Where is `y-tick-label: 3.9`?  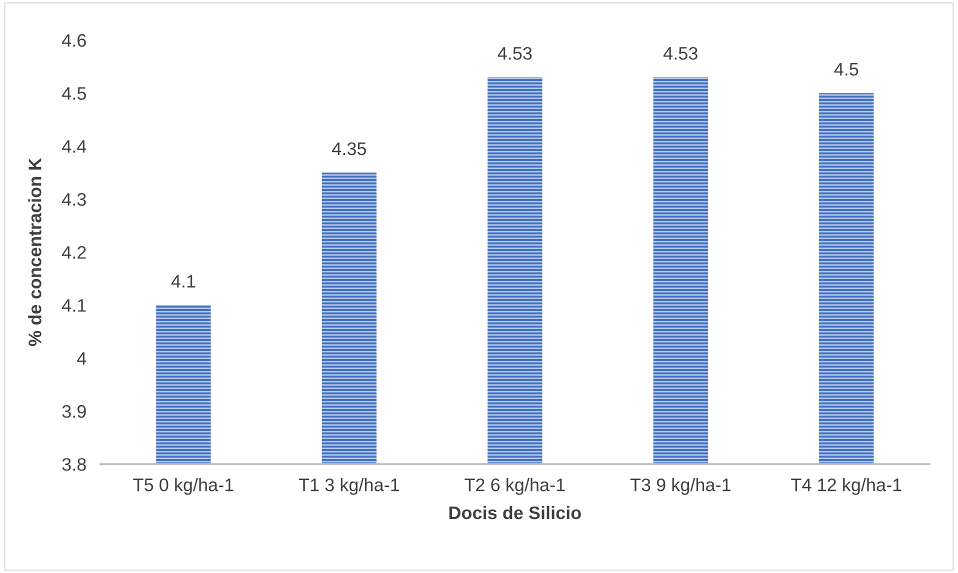 y-tick-label: 3.9 is located at coordinates (74, 411).